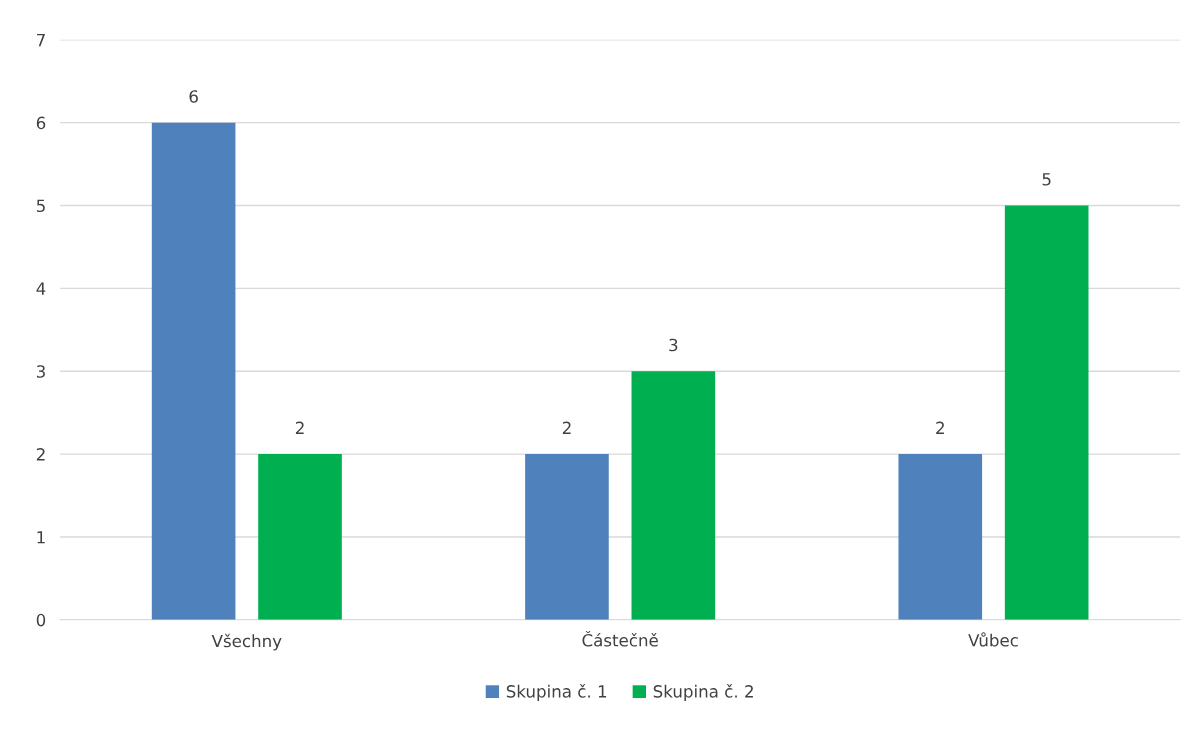 This screenshot has height=737, width=1203. Describe the element at coordinates (41, 537) in the screenshot. I see `y-tick-label: 1` at that location.